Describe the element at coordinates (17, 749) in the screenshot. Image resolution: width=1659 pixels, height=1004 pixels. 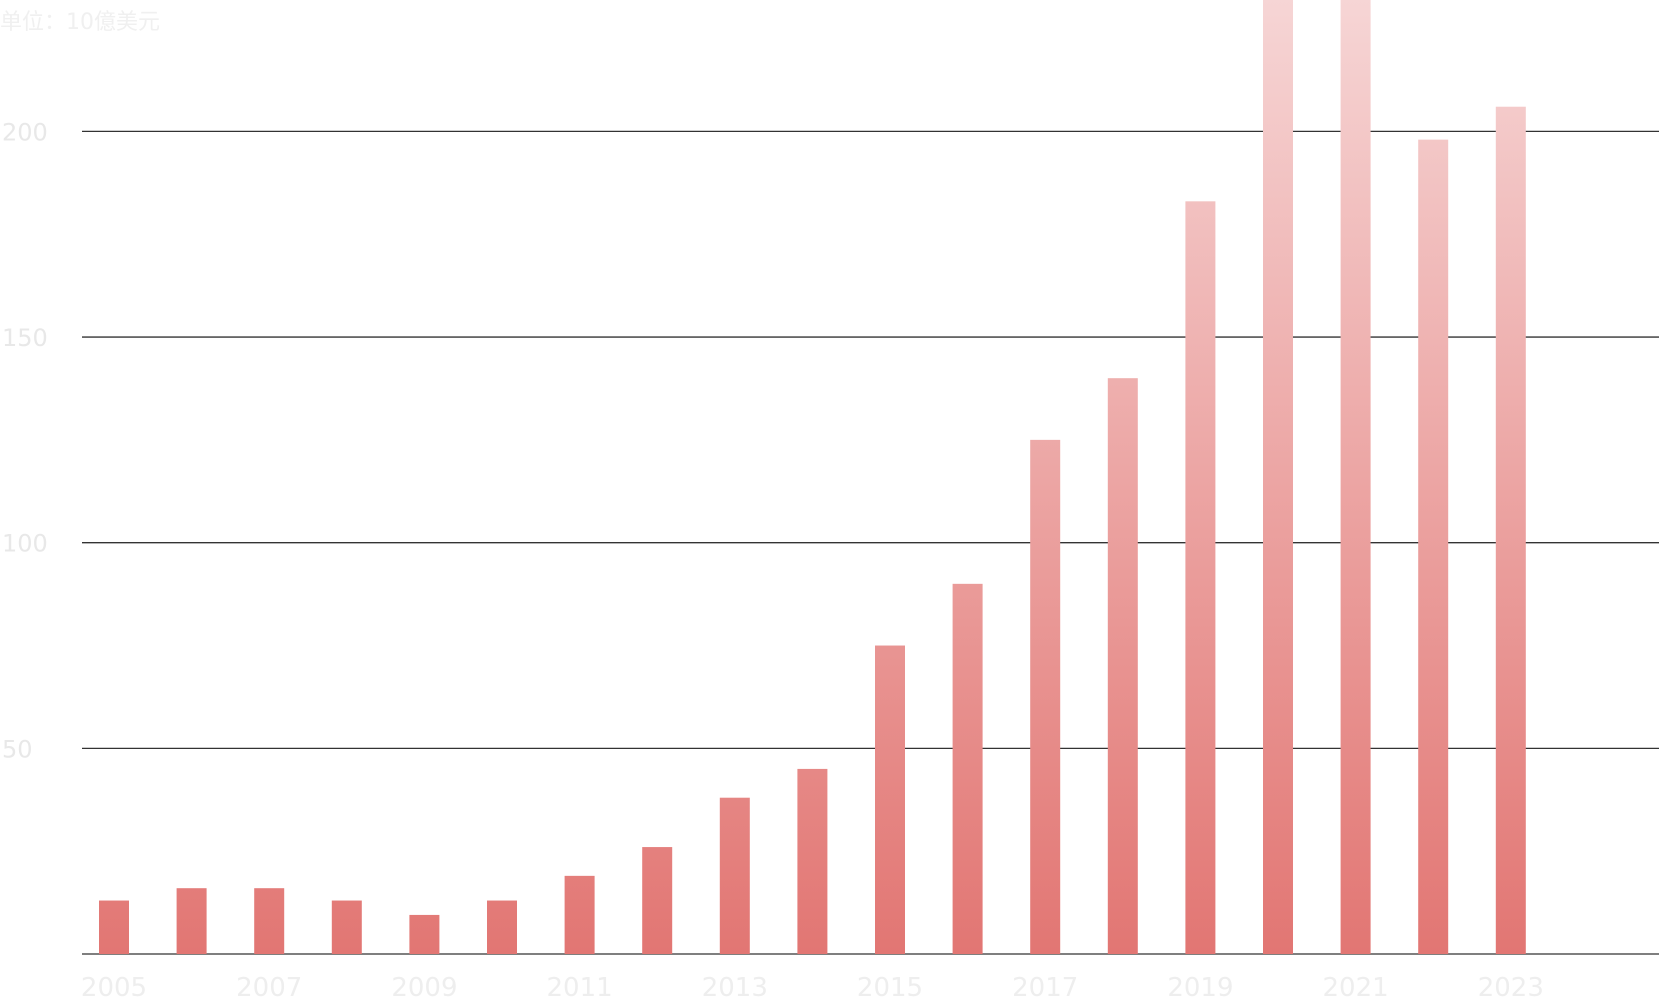
I see `y-tick-label-50: 50` at that location.